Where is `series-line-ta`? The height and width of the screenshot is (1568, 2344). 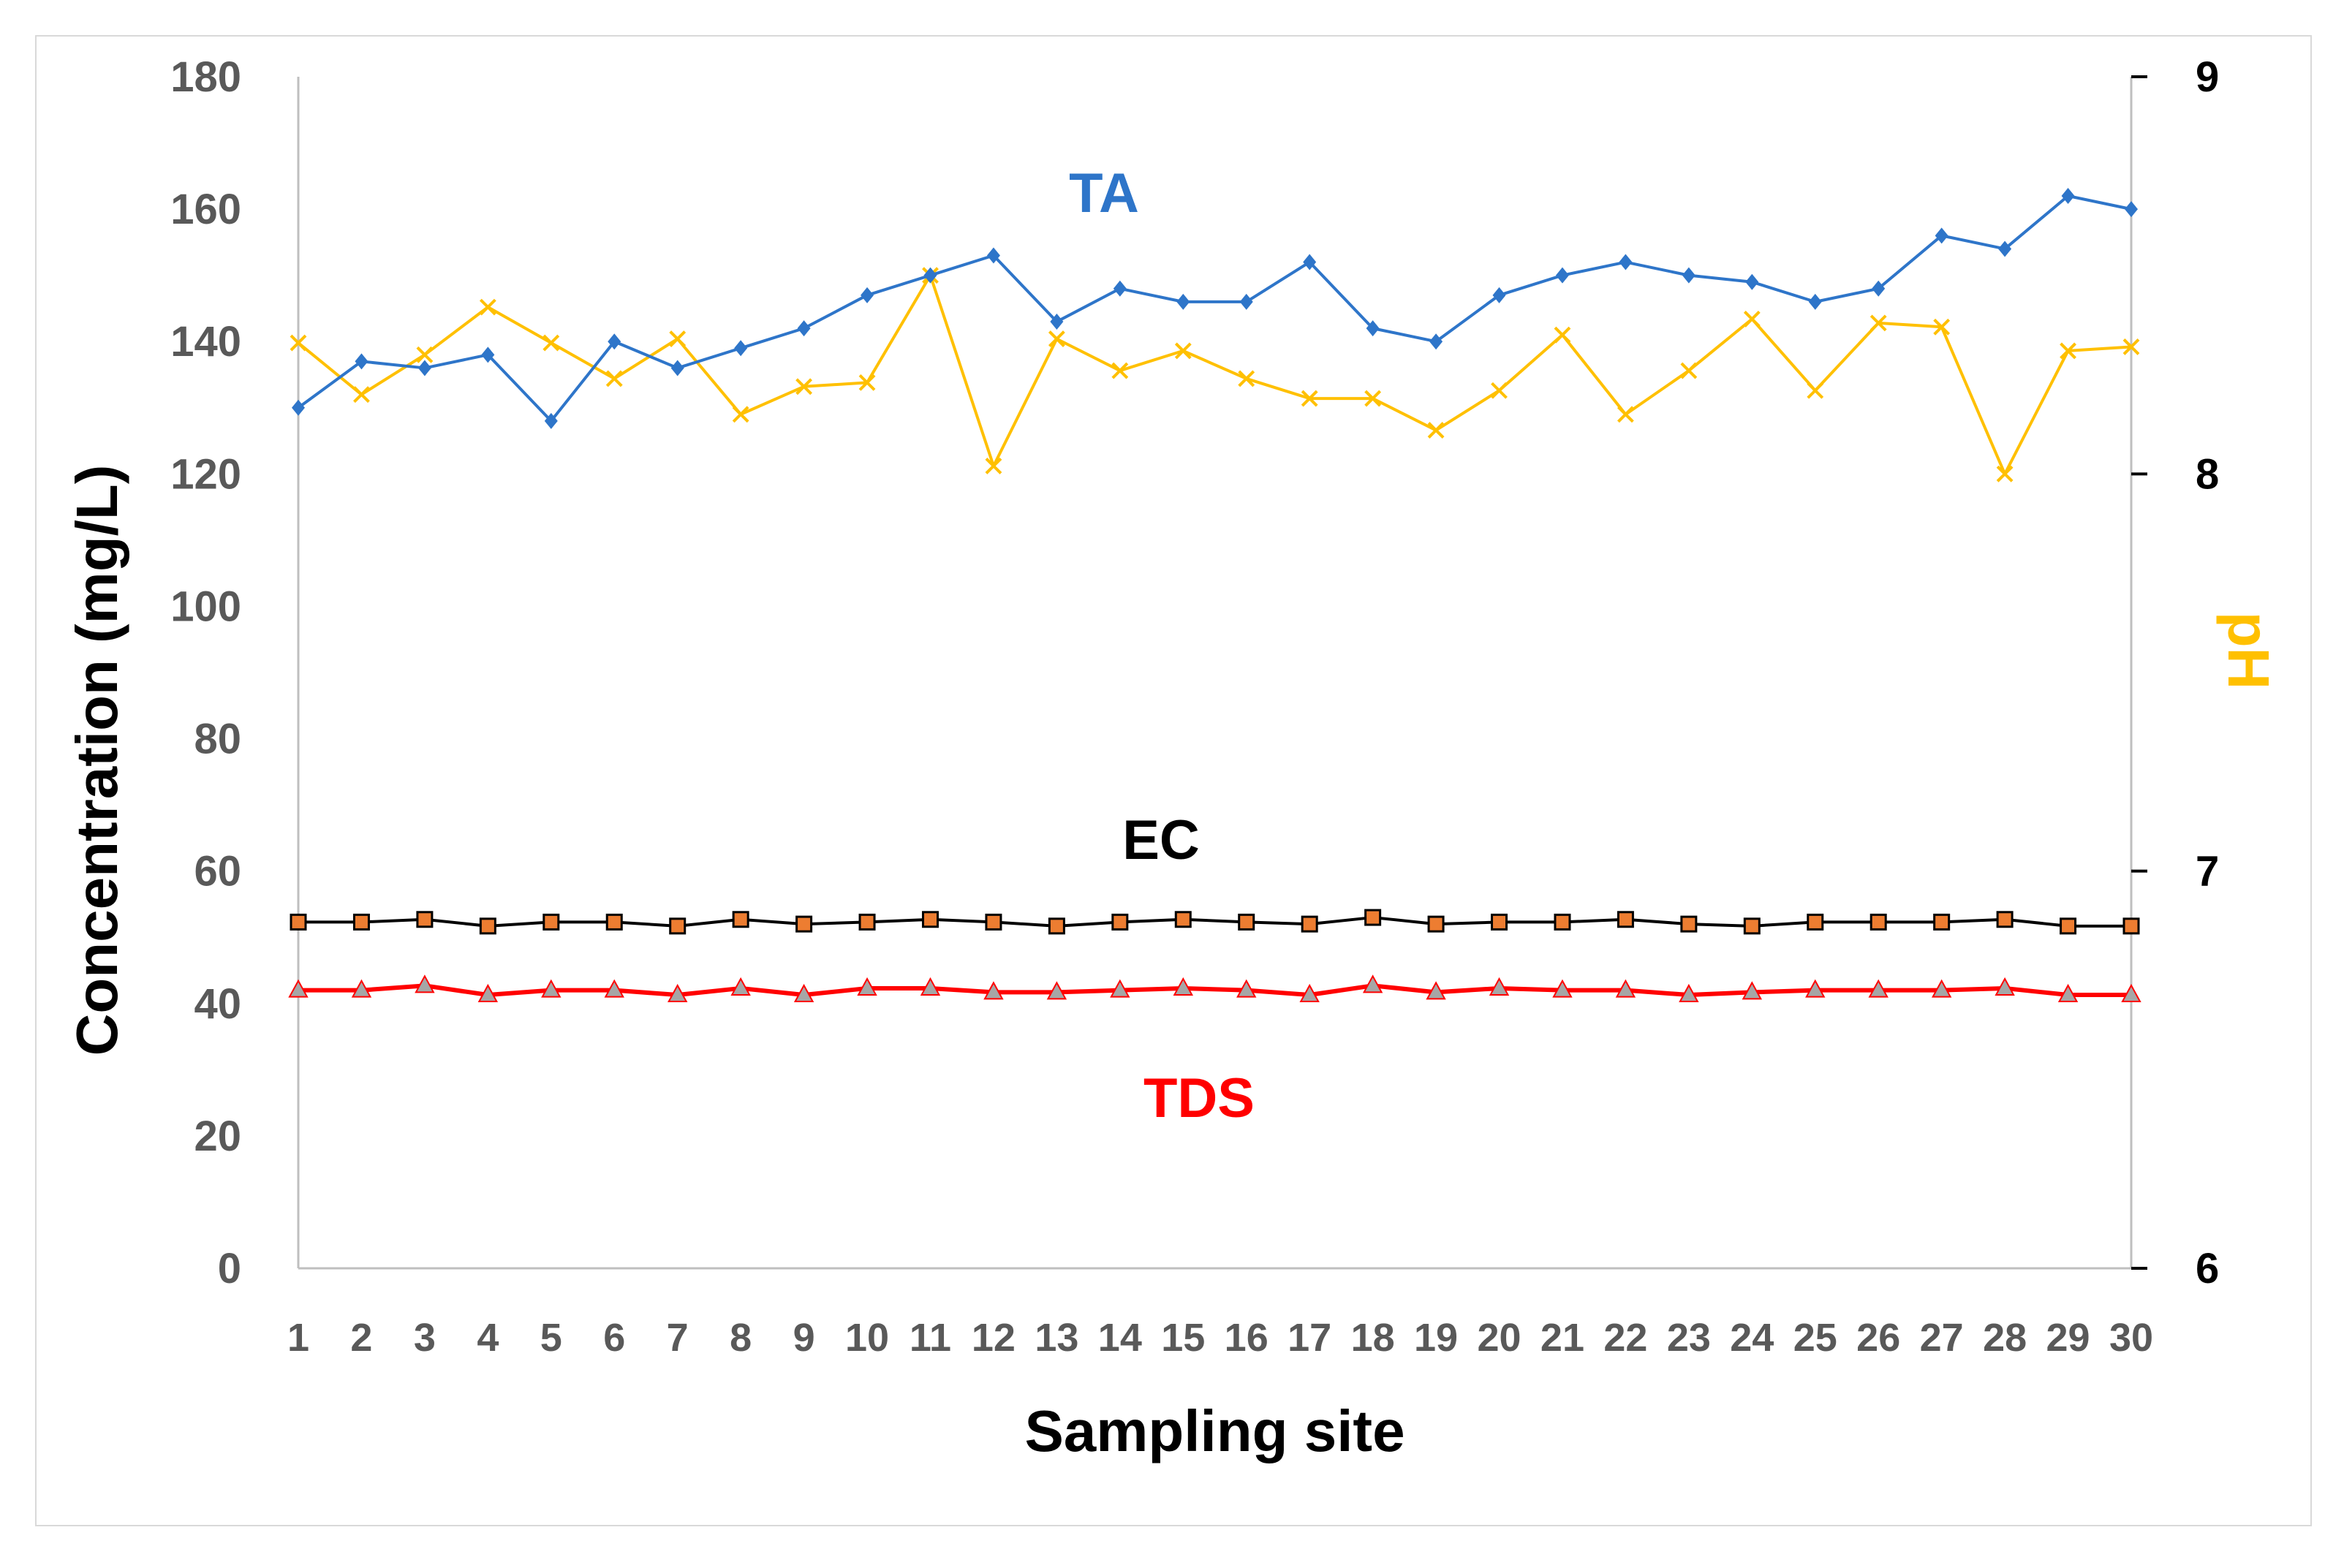
series-line-ta is located at coordinates (1214, 309).